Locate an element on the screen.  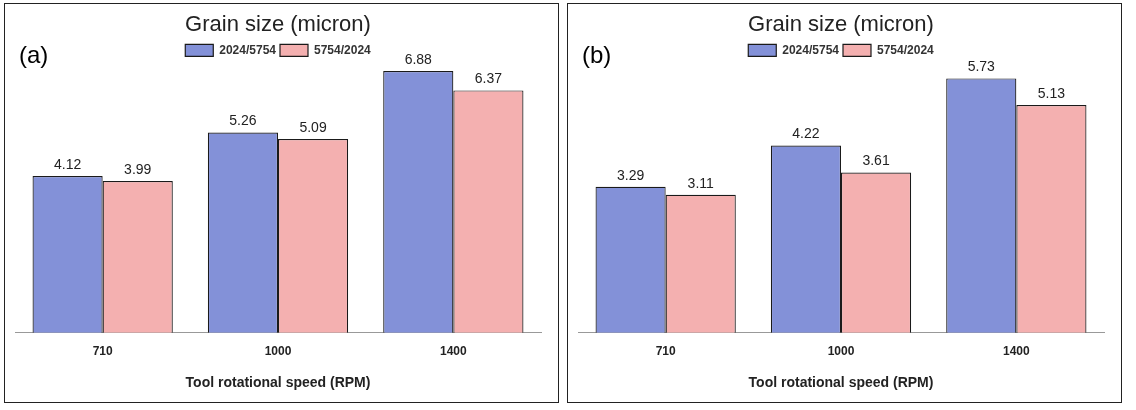
data-label: 5.09 is located at coordinates (313, 126).